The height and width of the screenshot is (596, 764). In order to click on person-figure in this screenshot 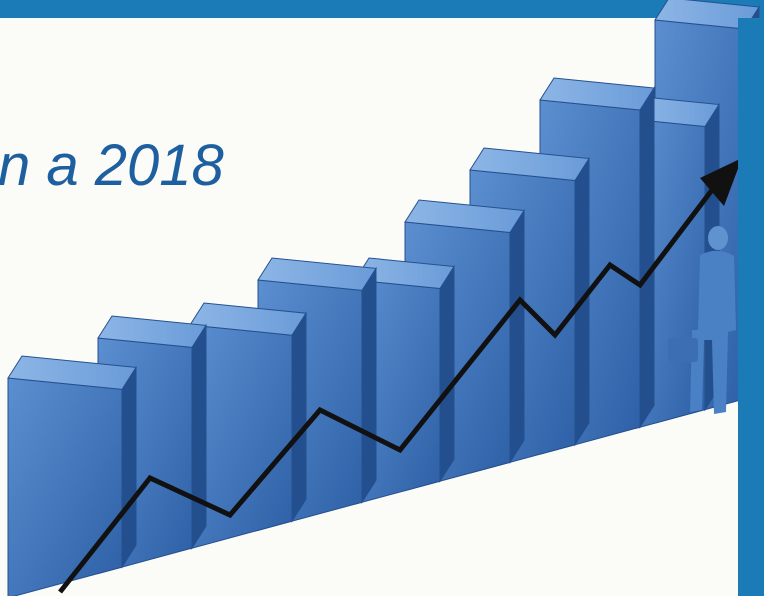, I will do `click(702, 320)`.